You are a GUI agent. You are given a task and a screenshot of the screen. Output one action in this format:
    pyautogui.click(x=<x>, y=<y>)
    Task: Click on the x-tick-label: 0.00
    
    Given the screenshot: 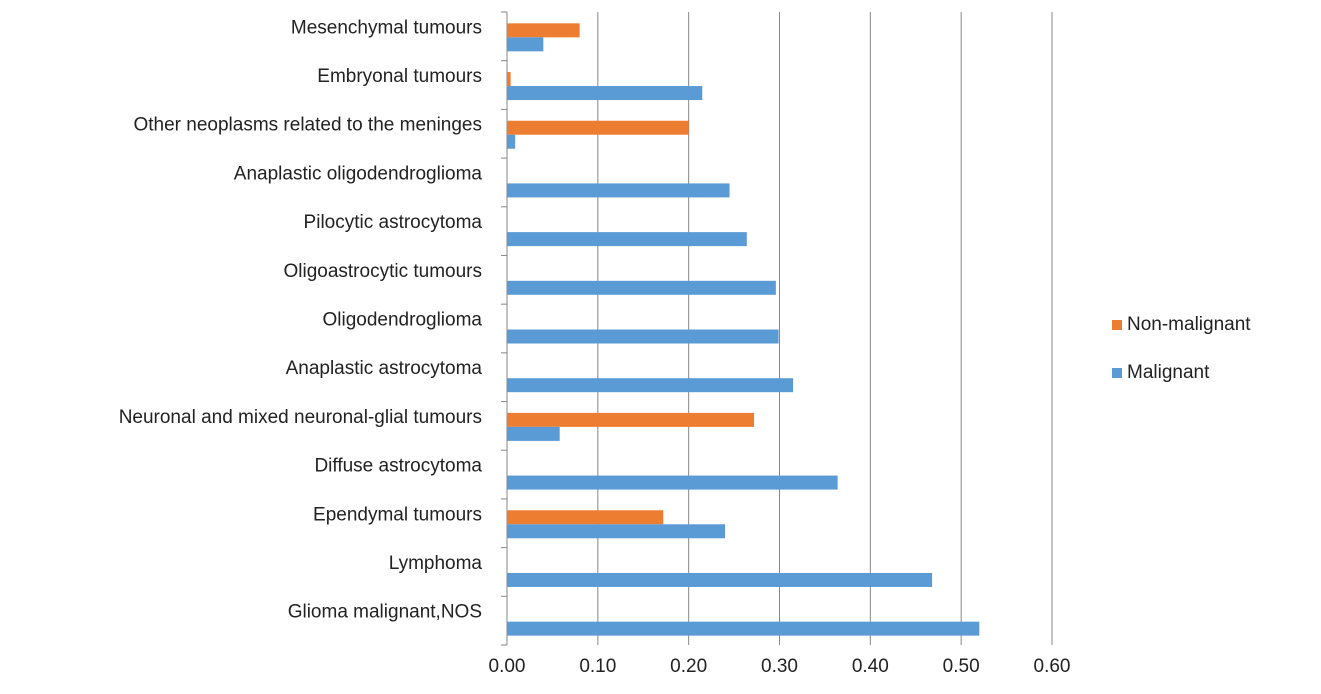 What is the action you would take?
    pyautogui.click(x=507, y=666)
    